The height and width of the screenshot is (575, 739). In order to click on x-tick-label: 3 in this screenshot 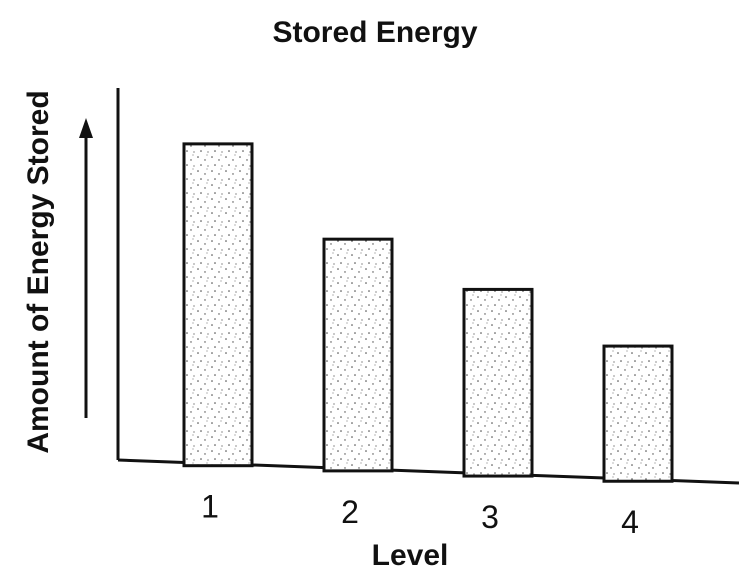, I will do `click(490, 517)`.